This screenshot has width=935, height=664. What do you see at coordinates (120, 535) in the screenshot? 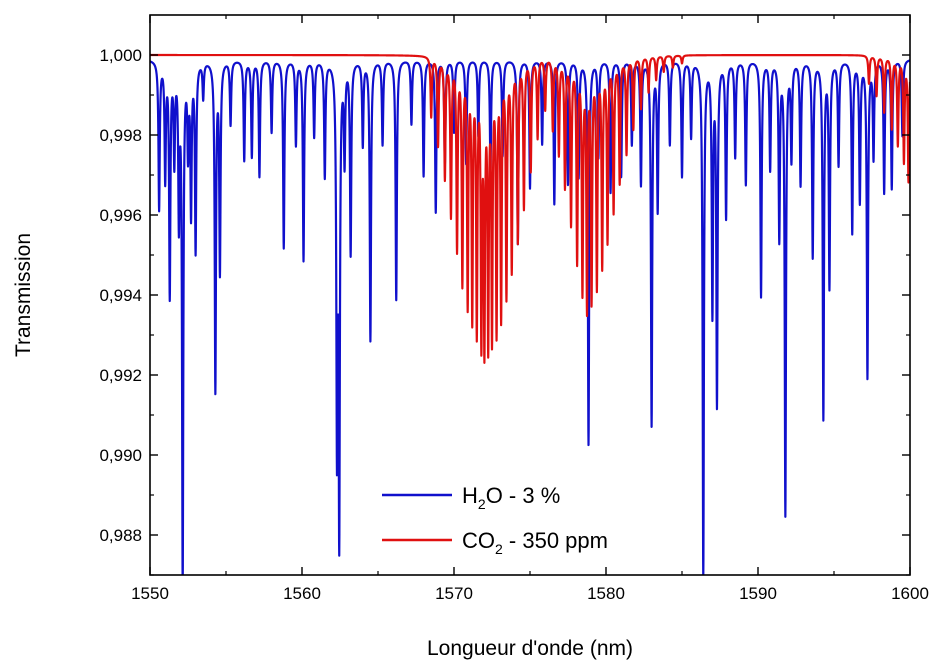
I see `y-tick-label: 0,988` at bounding box center [120, 535].